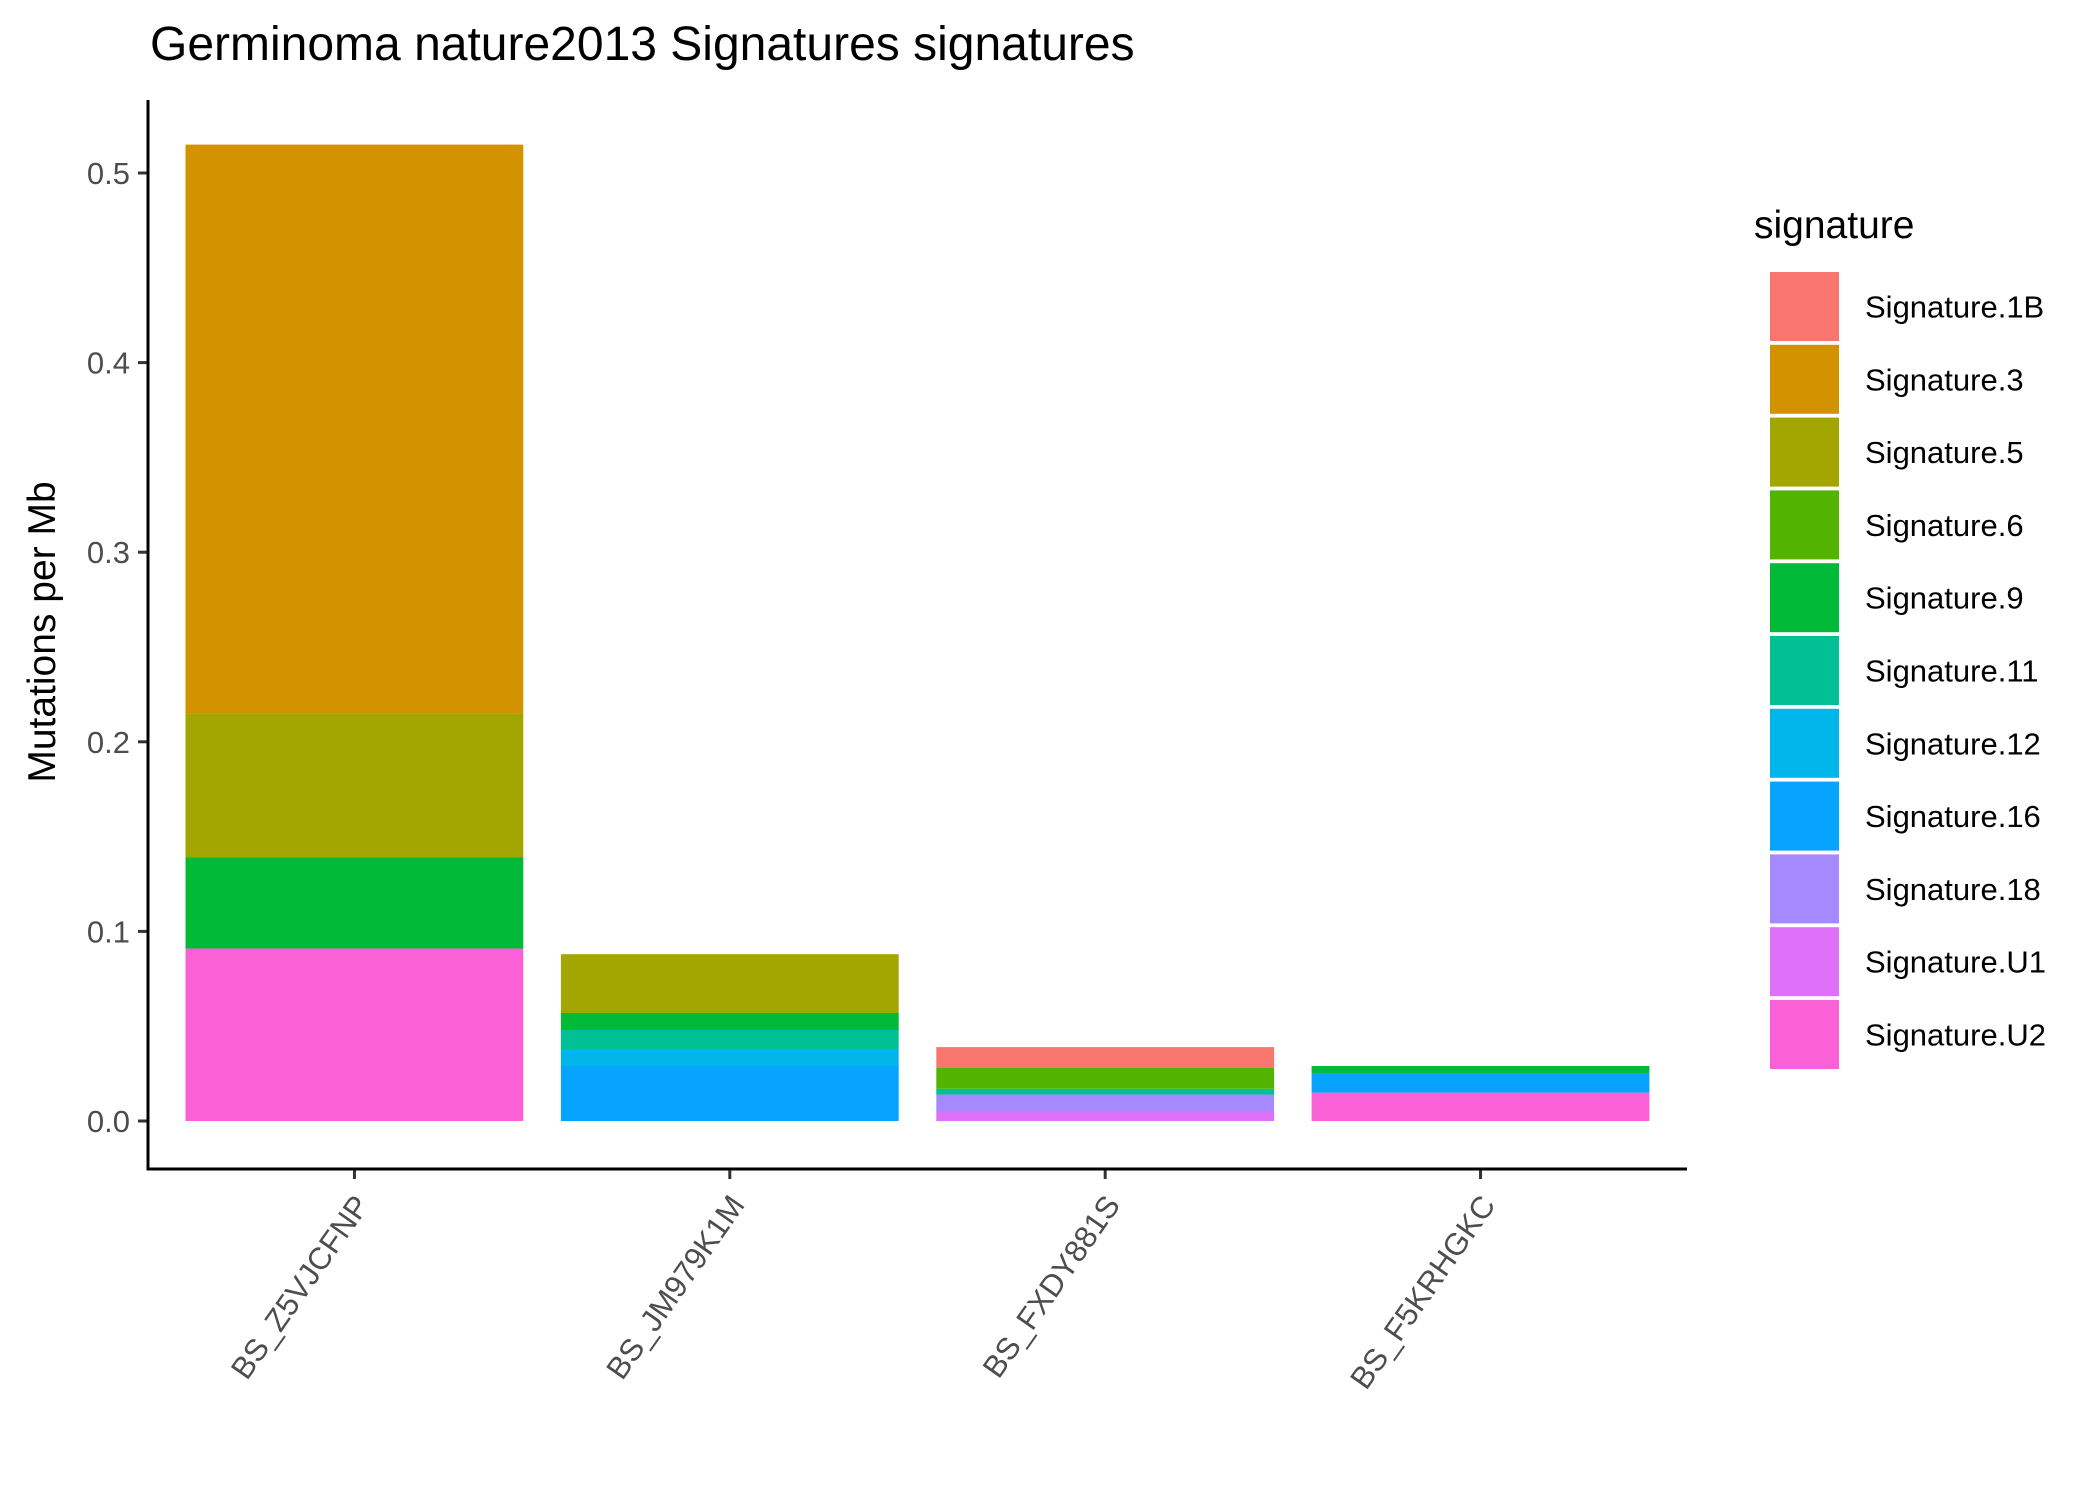 The height and width of the screenshot is (1499, 2099). I want to click on legend-label: Signature.1B, so click(1954, 307).